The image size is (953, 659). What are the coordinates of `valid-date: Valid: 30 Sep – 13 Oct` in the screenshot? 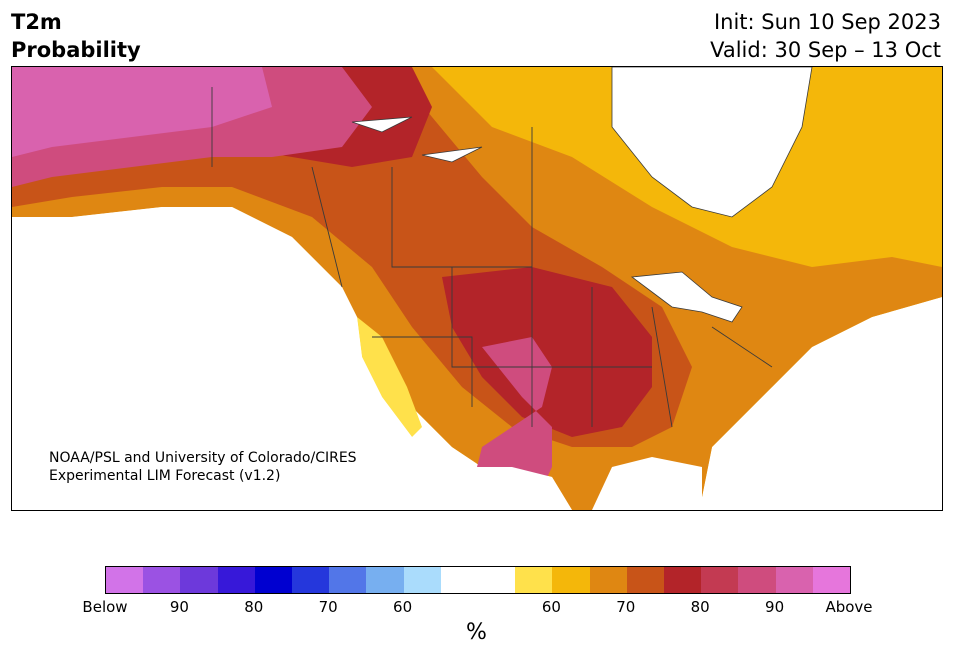 It's located at (825, 50).